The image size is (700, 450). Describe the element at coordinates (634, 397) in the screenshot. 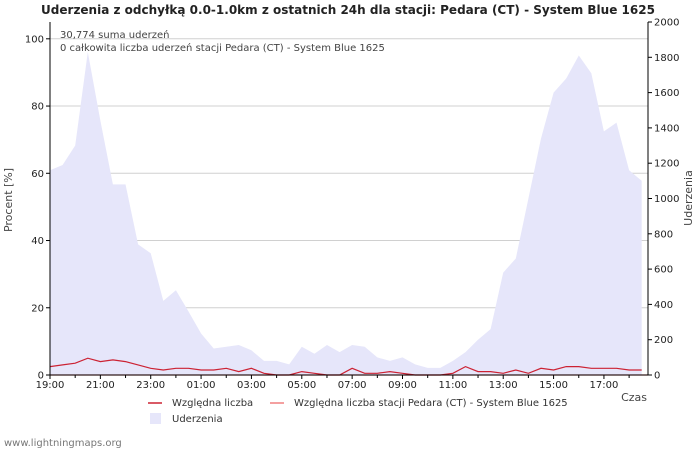

I see `x-axis-label: Czas` at that location.